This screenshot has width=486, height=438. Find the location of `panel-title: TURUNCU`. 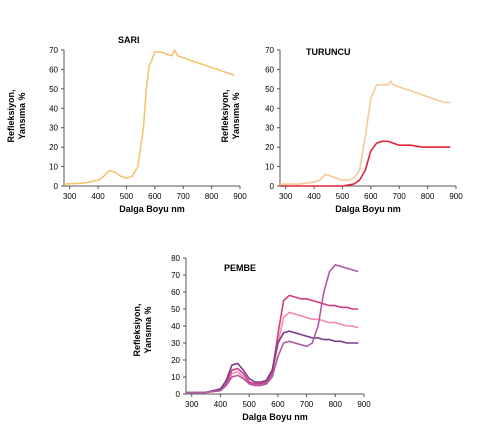

panel-title: TURUNCU is located at coordinates (328, 52).